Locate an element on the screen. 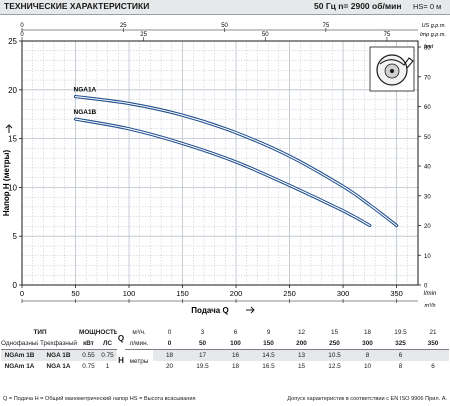  x-tick-label: 250 is located at coordinates (289, 293).